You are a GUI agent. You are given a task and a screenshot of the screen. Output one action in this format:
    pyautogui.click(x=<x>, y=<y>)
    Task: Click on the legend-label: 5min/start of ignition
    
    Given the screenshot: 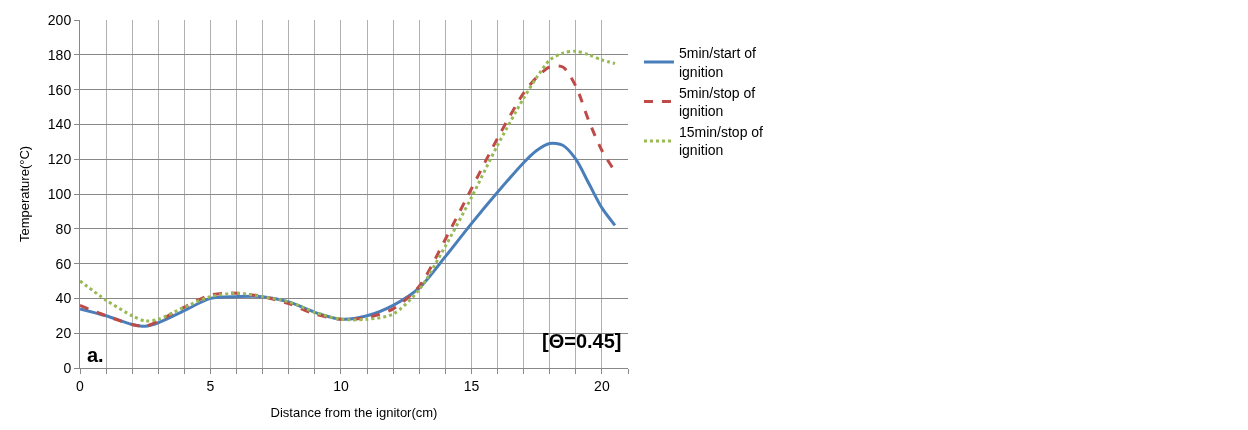 What is the action you would take?
    pyautogui.click(x=717, y=62)
    